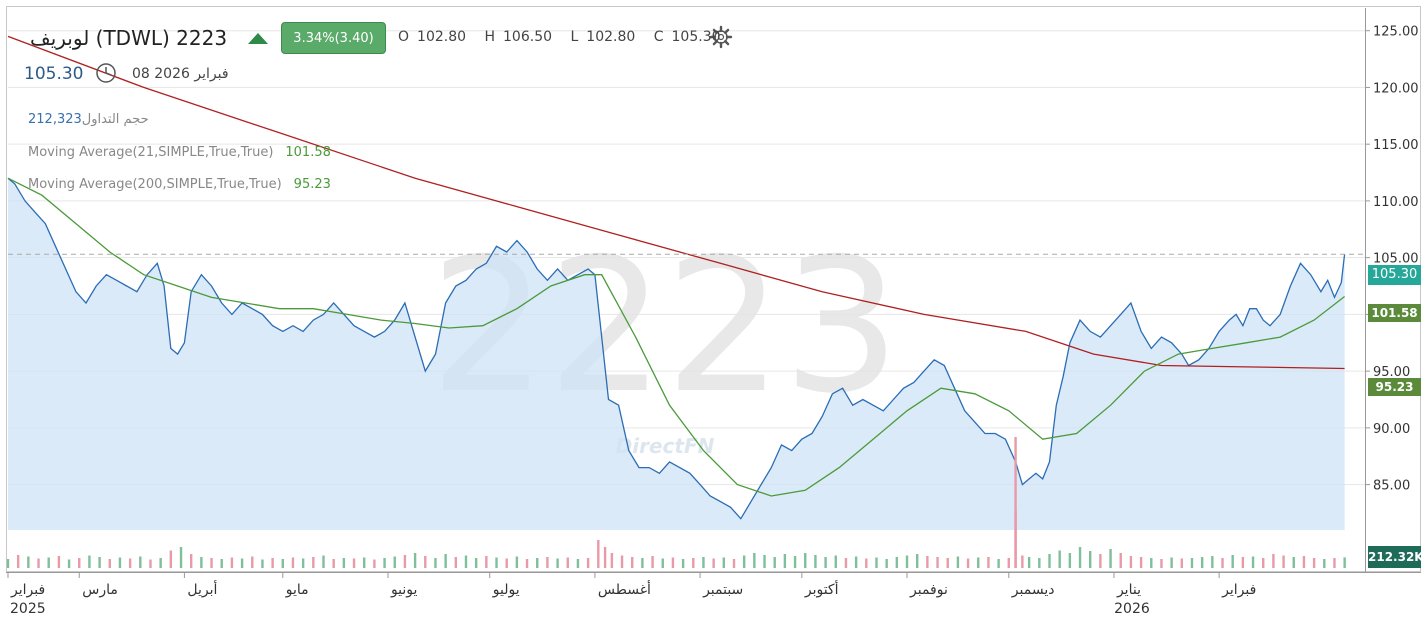 This screenshot has width=1427, height=624. What do you see at coordinates (715, 43) in the screenshot?
I see `gear-tooth` at bounding box center [715, 43].